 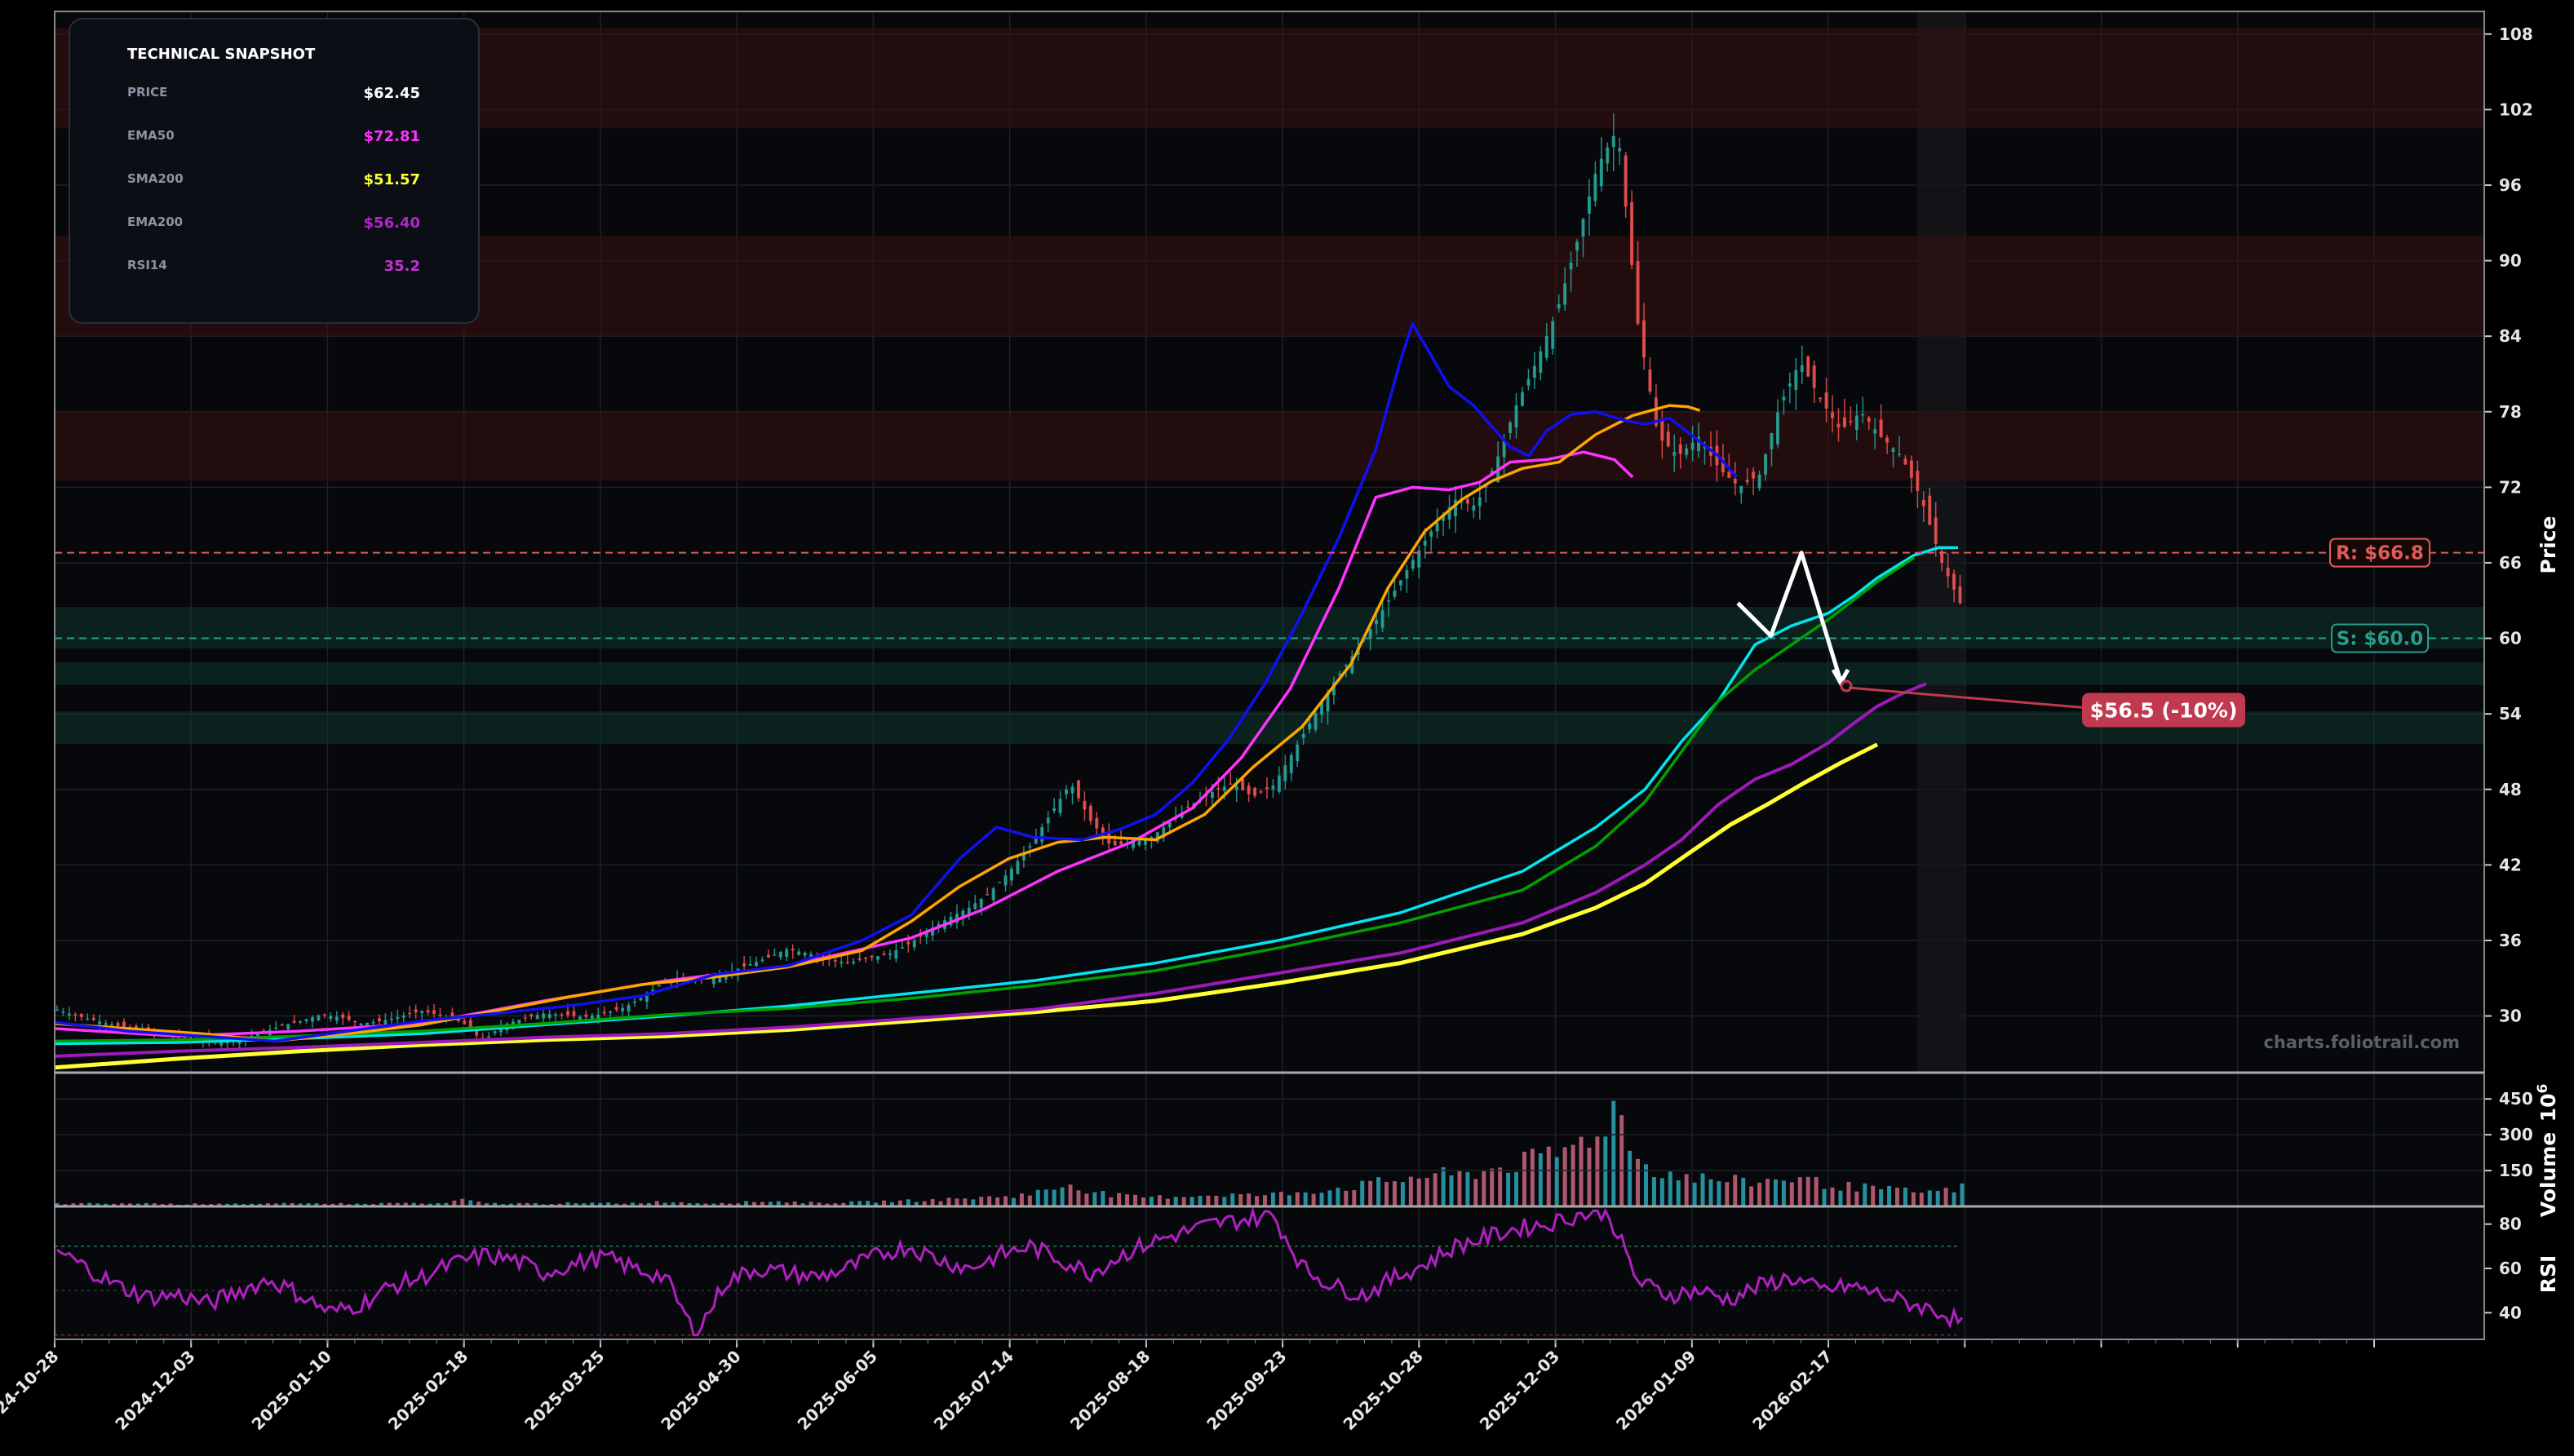 I want to click on target-connector, so click(x=1981, y=699).